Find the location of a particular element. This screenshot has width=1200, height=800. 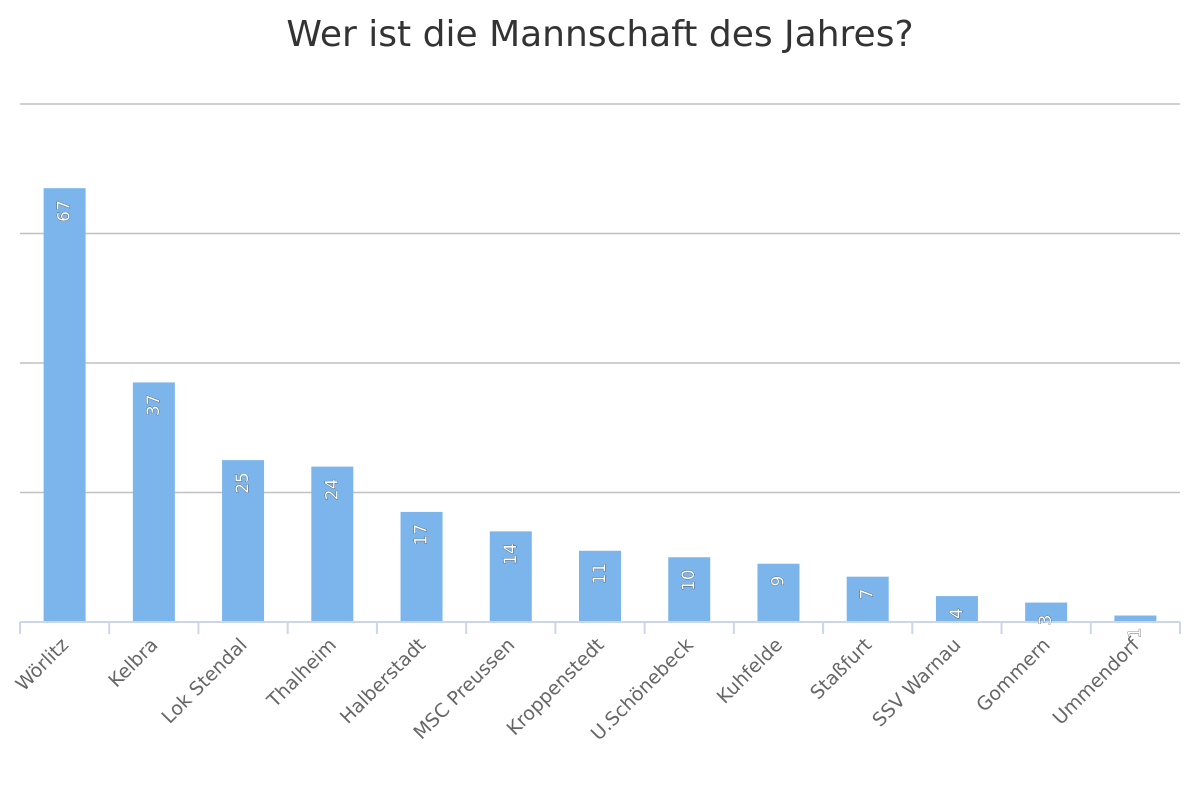

data-label: 37 is located at coordinates (154, 405).